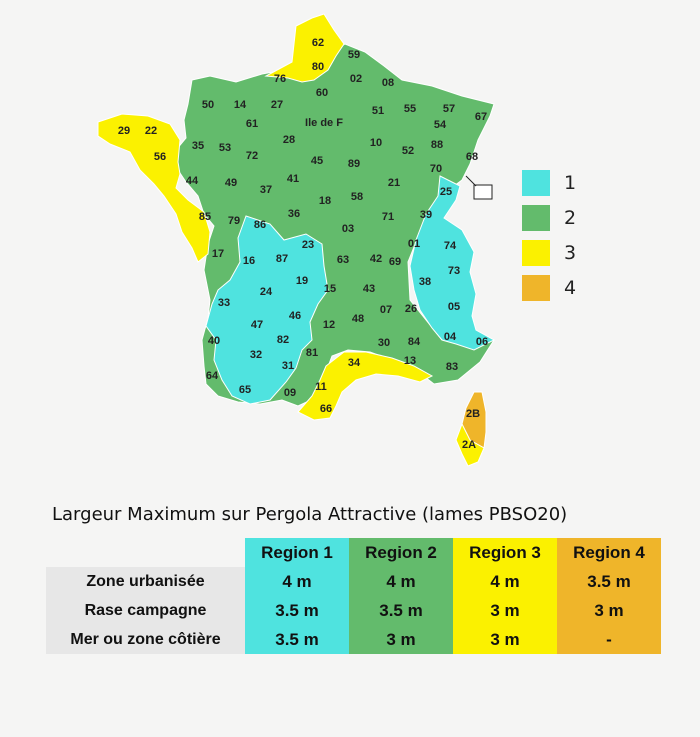 This screenshot has height=737, width=700. I want to click on dept-90-leader, so click(471, 181).